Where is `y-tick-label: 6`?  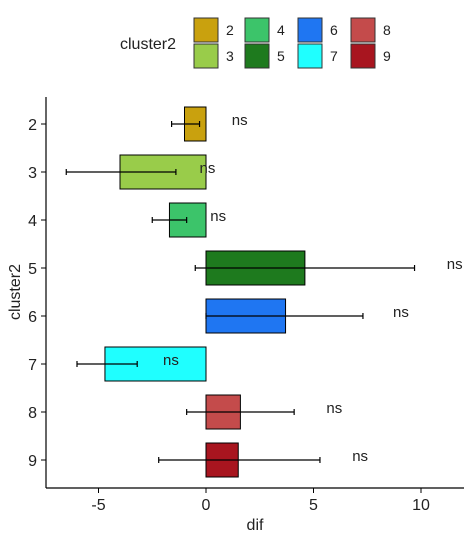
y-tick-label: 6 is located at coordinates (32, 317).